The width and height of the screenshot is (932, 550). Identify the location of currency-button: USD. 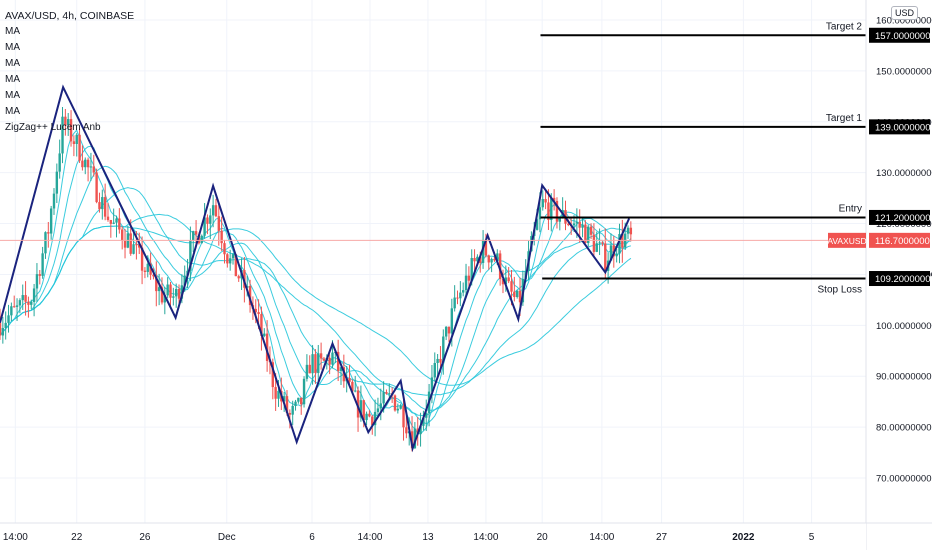
(905, 13).